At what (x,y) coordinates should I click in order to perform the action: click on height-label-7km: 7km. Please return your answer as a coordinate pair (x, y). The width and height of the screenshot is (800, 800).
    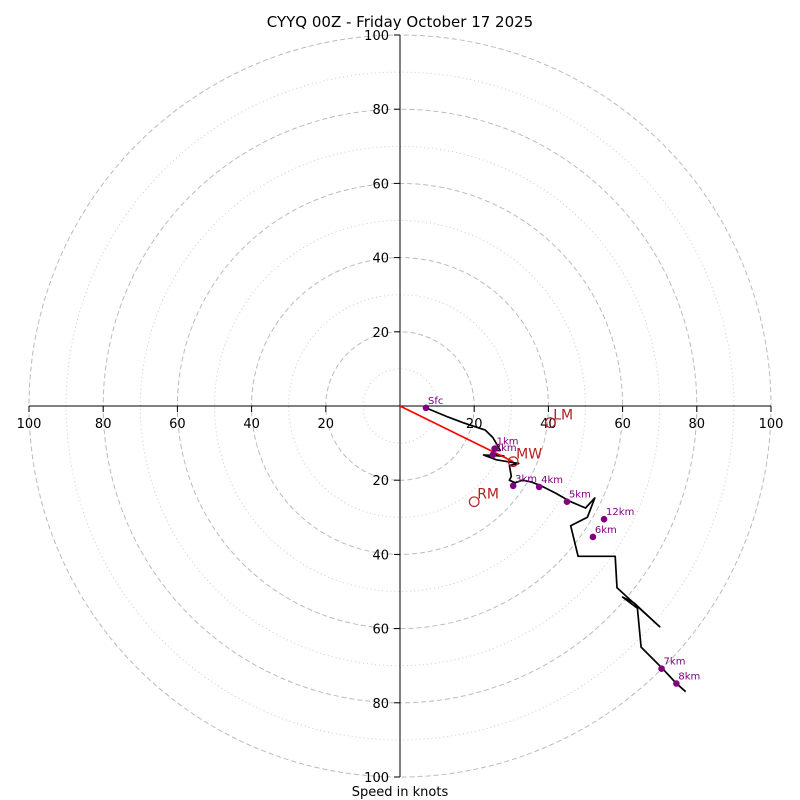
    Looking at the image, I should click on (675, 662).